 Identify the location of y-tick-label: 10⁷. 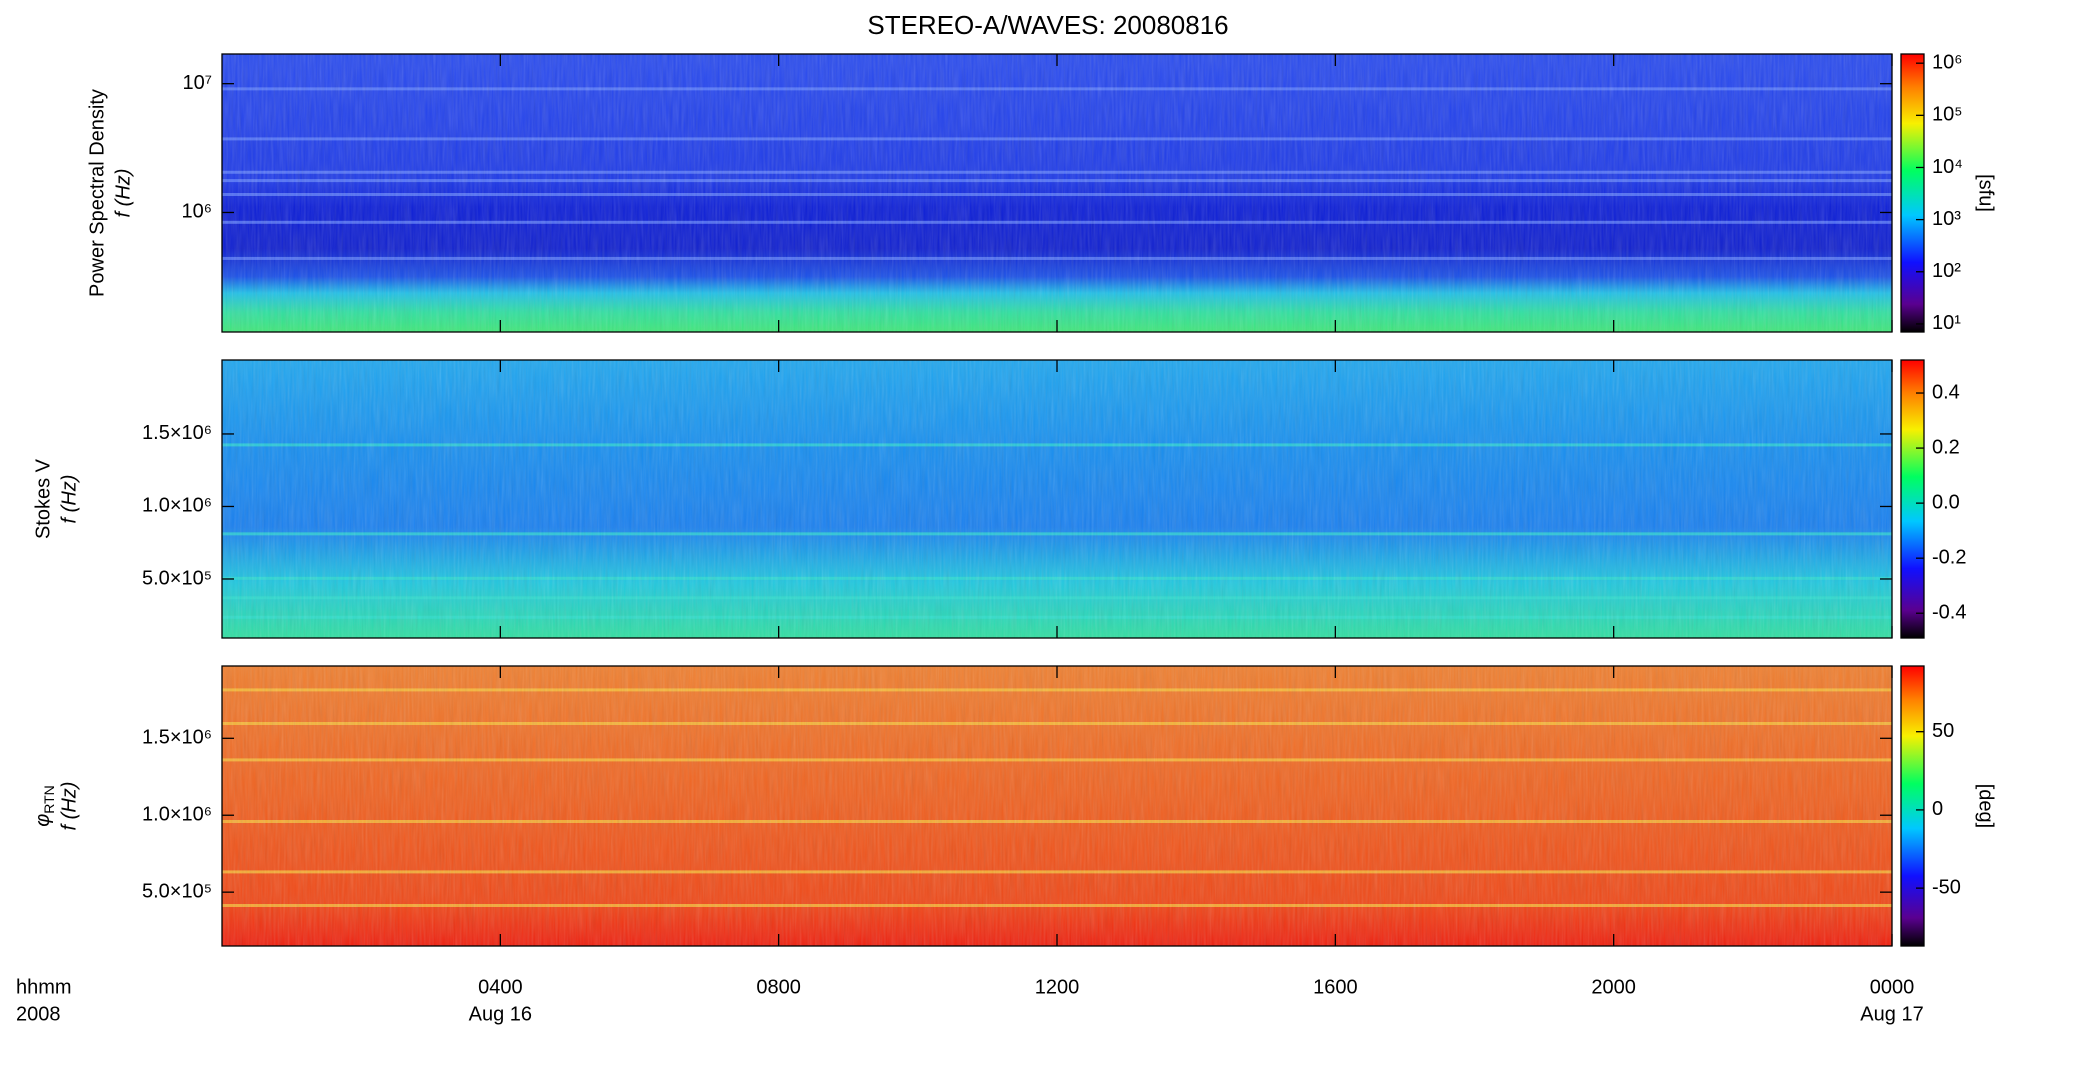
(197, 83).